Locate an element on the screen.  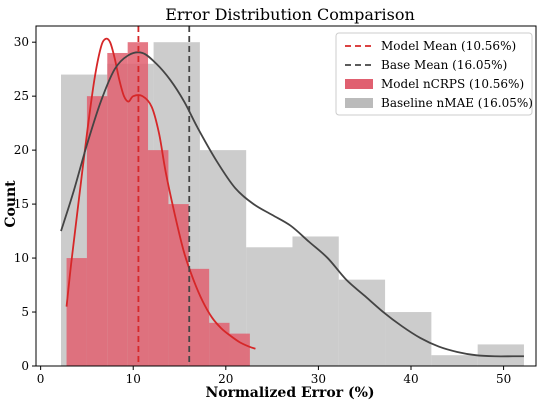
legend-entry-2: Model nCRPS (10.56%) is located at coordinates (434, 84).